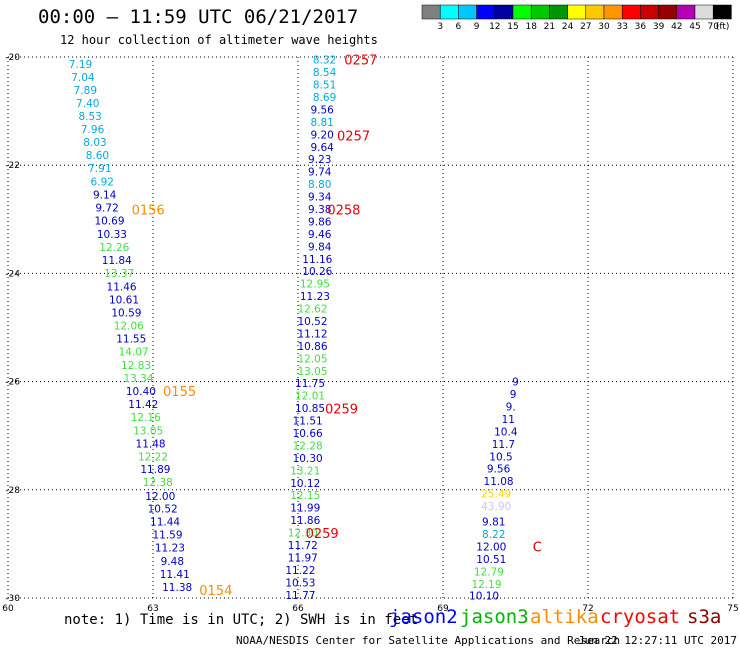 Image resolution: width=740 pixels, height=650 pixels. I want to click on wave-height-label: 11.97, so click(303, 558).